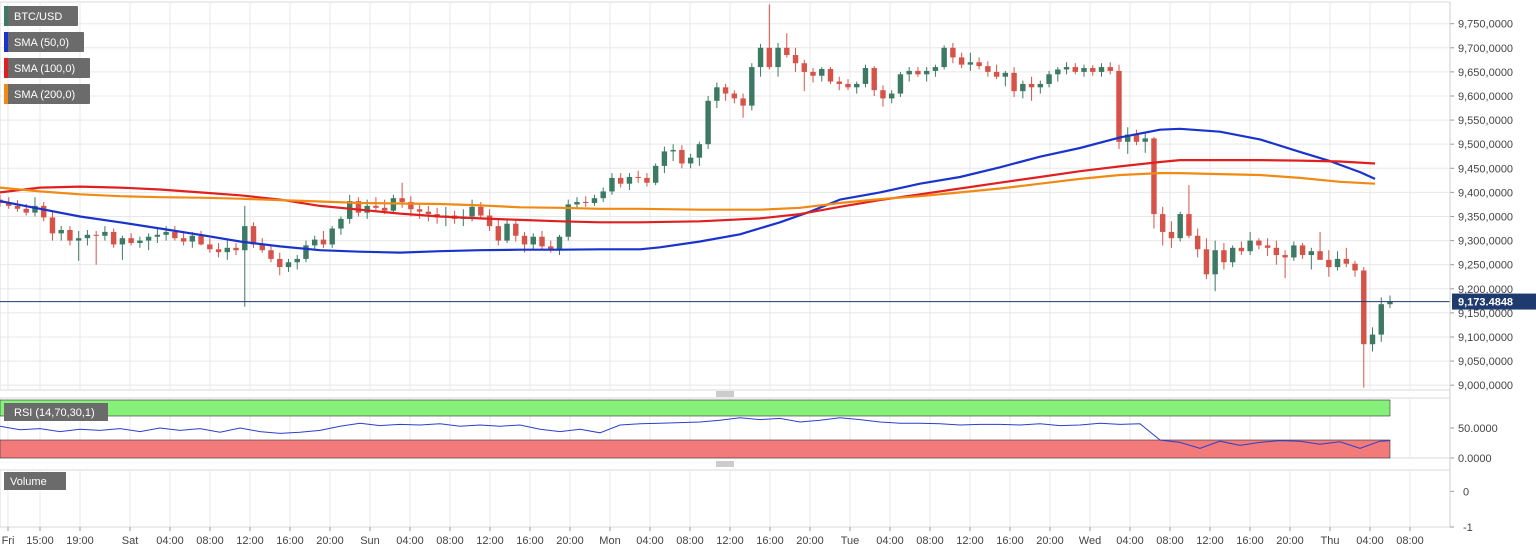 The width and height of the screenshot is (1536, 558). What do you see at coordinates (1485, 290) in the screenshot?
I see `price-y-tick-label: 9,200,0000` at bounding box center [1485, 290].